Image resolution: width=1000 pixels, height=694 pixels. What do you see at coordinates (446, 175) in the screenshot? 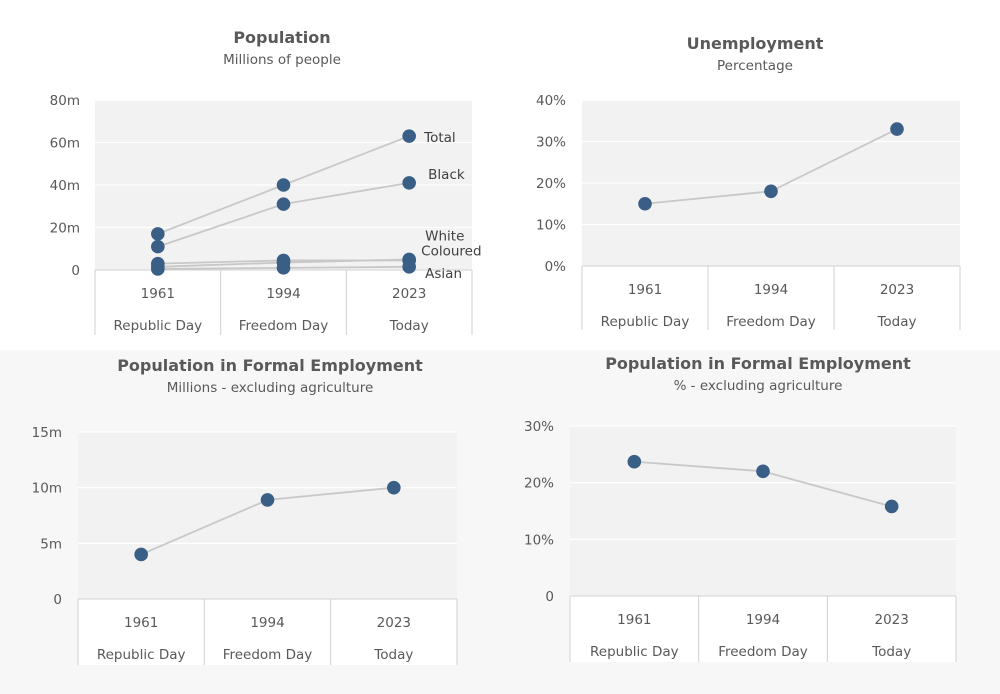
I see `series-label: Black` at bounding box center [446, 175].